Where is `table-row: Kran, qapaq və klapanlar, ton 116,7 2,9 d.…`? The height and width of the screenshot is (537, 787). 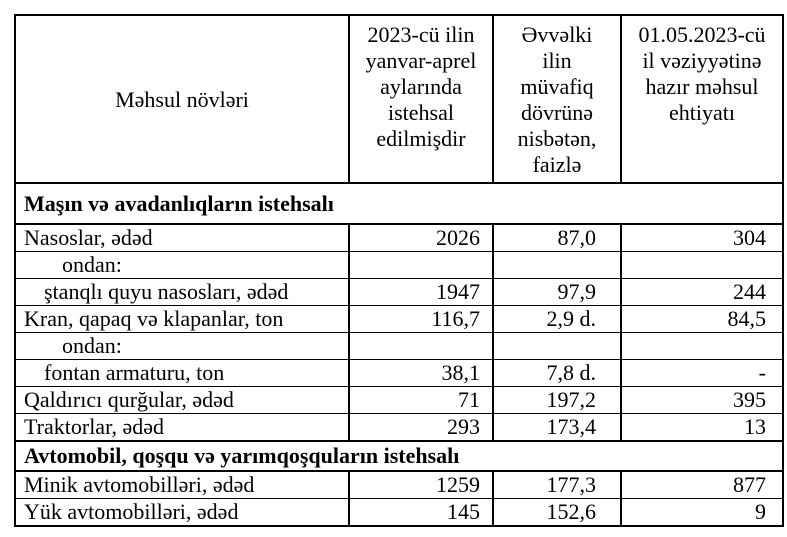
table-row: Kran, qapaq və klapanlar, ton 116,7 2,9 d.… is located at coordinates (399, 319).